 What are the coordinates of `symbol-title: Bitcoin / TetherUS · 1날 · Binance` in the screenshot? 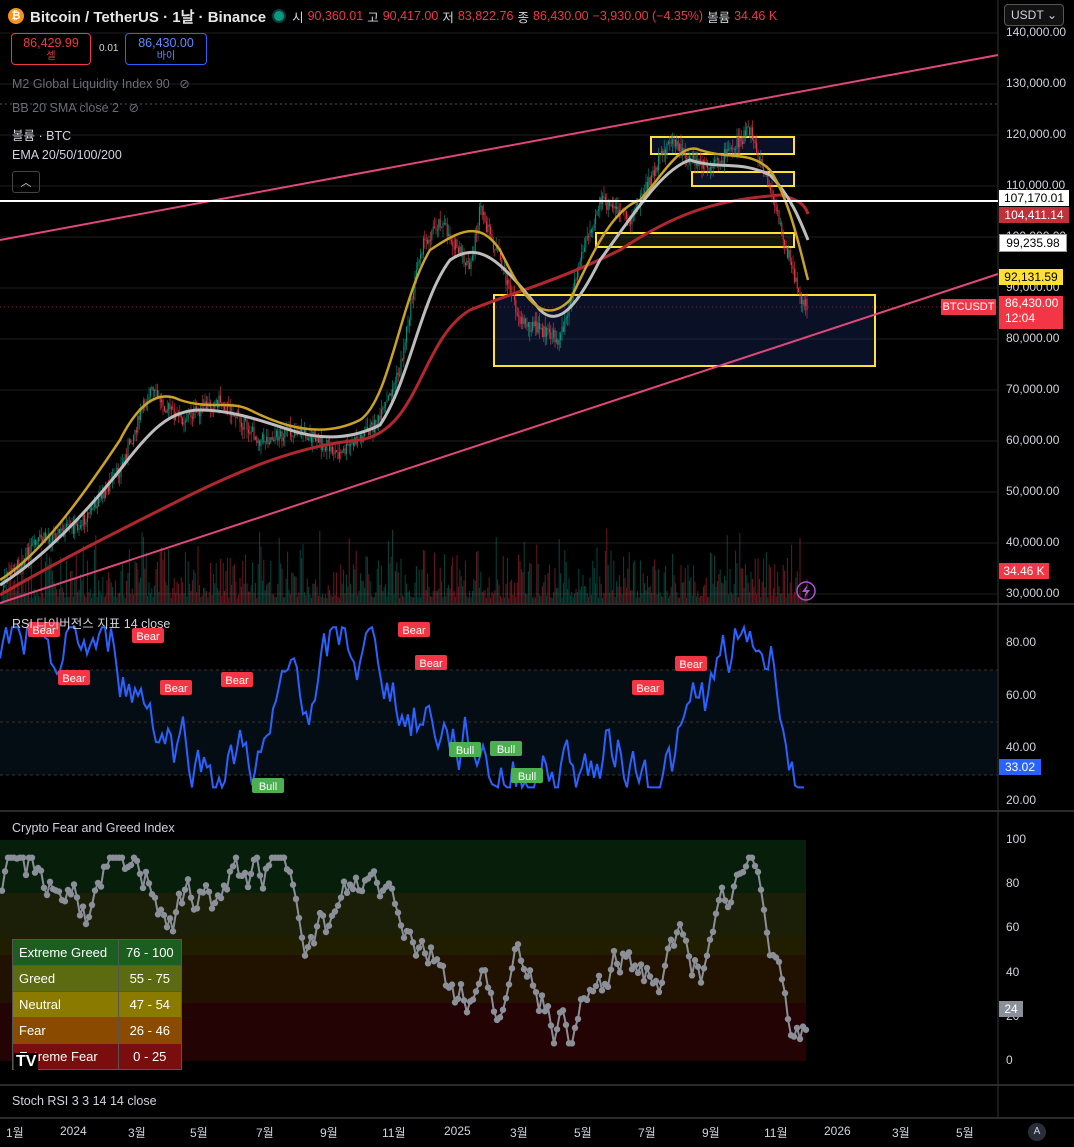 It's located at (148, 17).